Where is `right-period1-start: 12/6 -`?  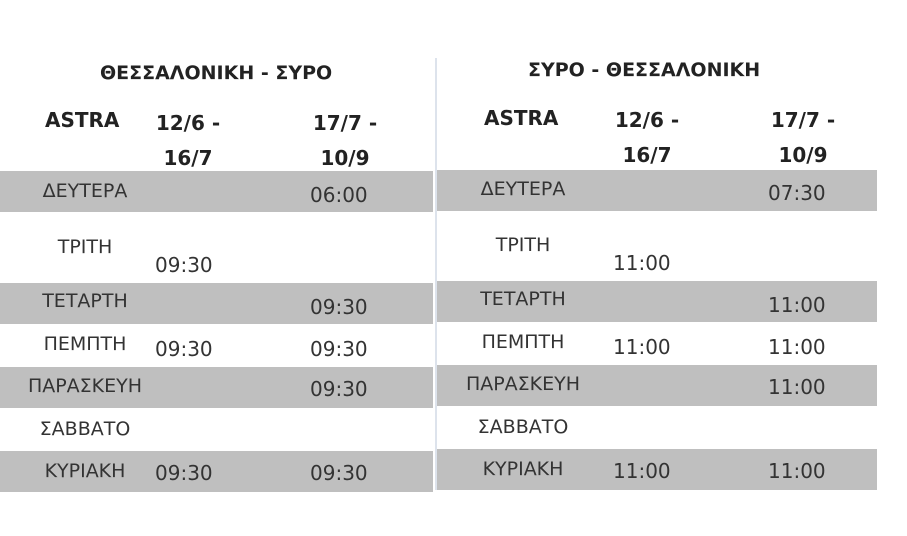
right-period1-start: 12/6 - is located at coordinates (647, 120).